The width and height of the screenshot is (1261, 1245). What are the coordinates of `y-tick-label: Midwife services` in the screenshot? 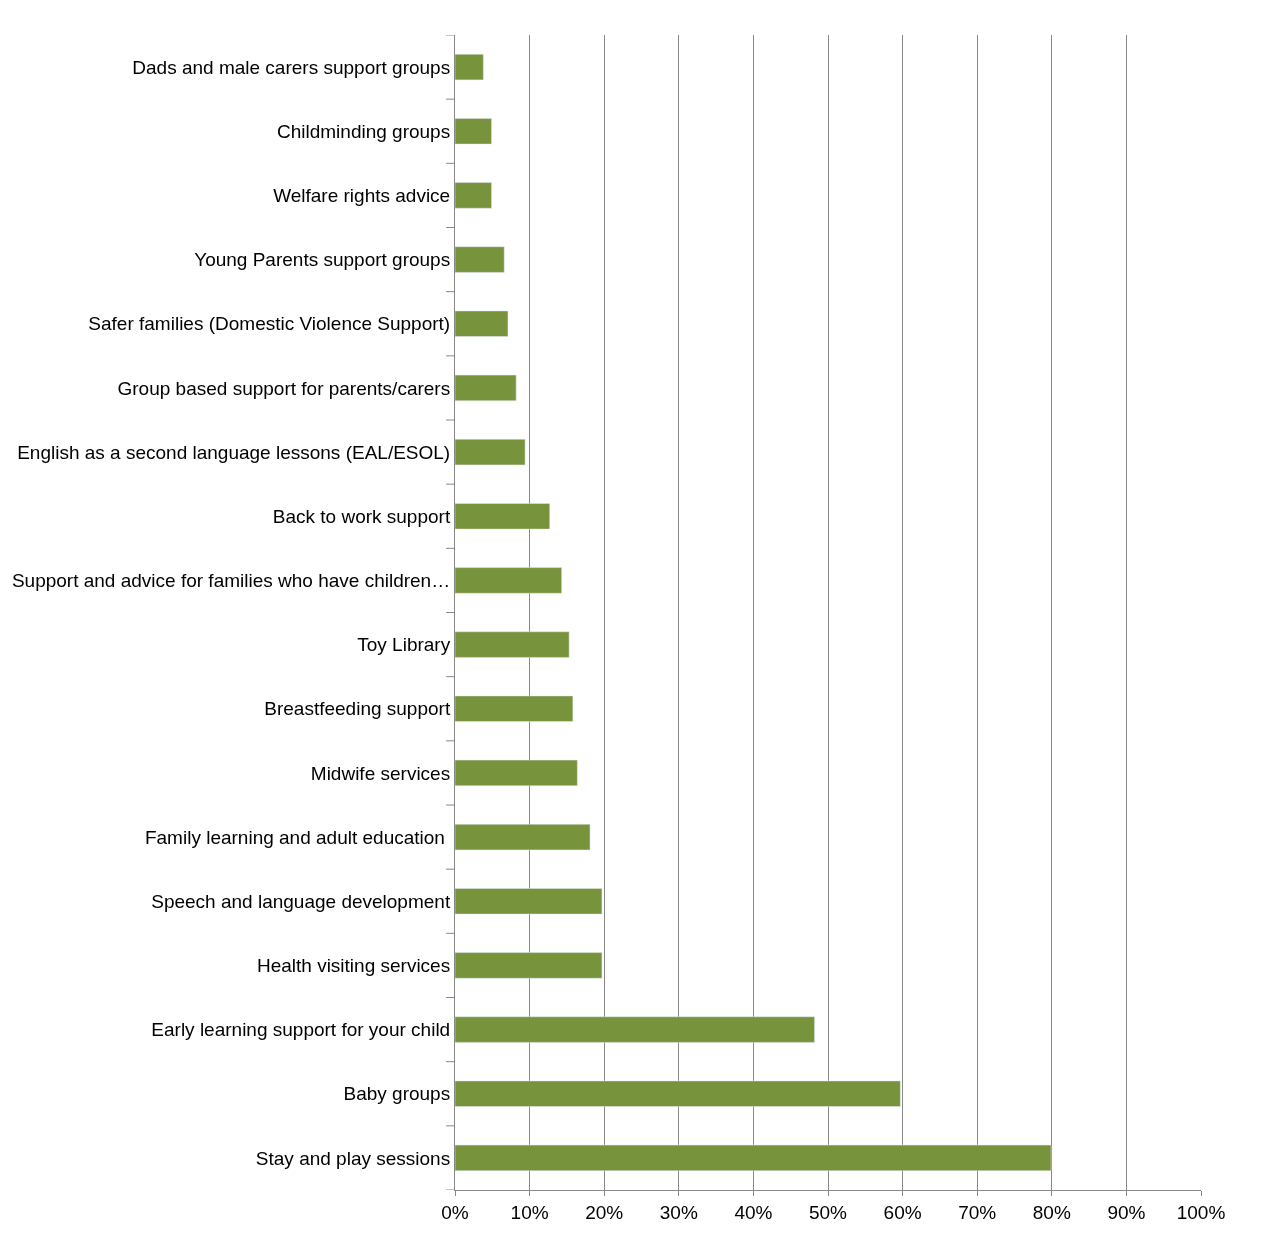 It's located at (380, 773).